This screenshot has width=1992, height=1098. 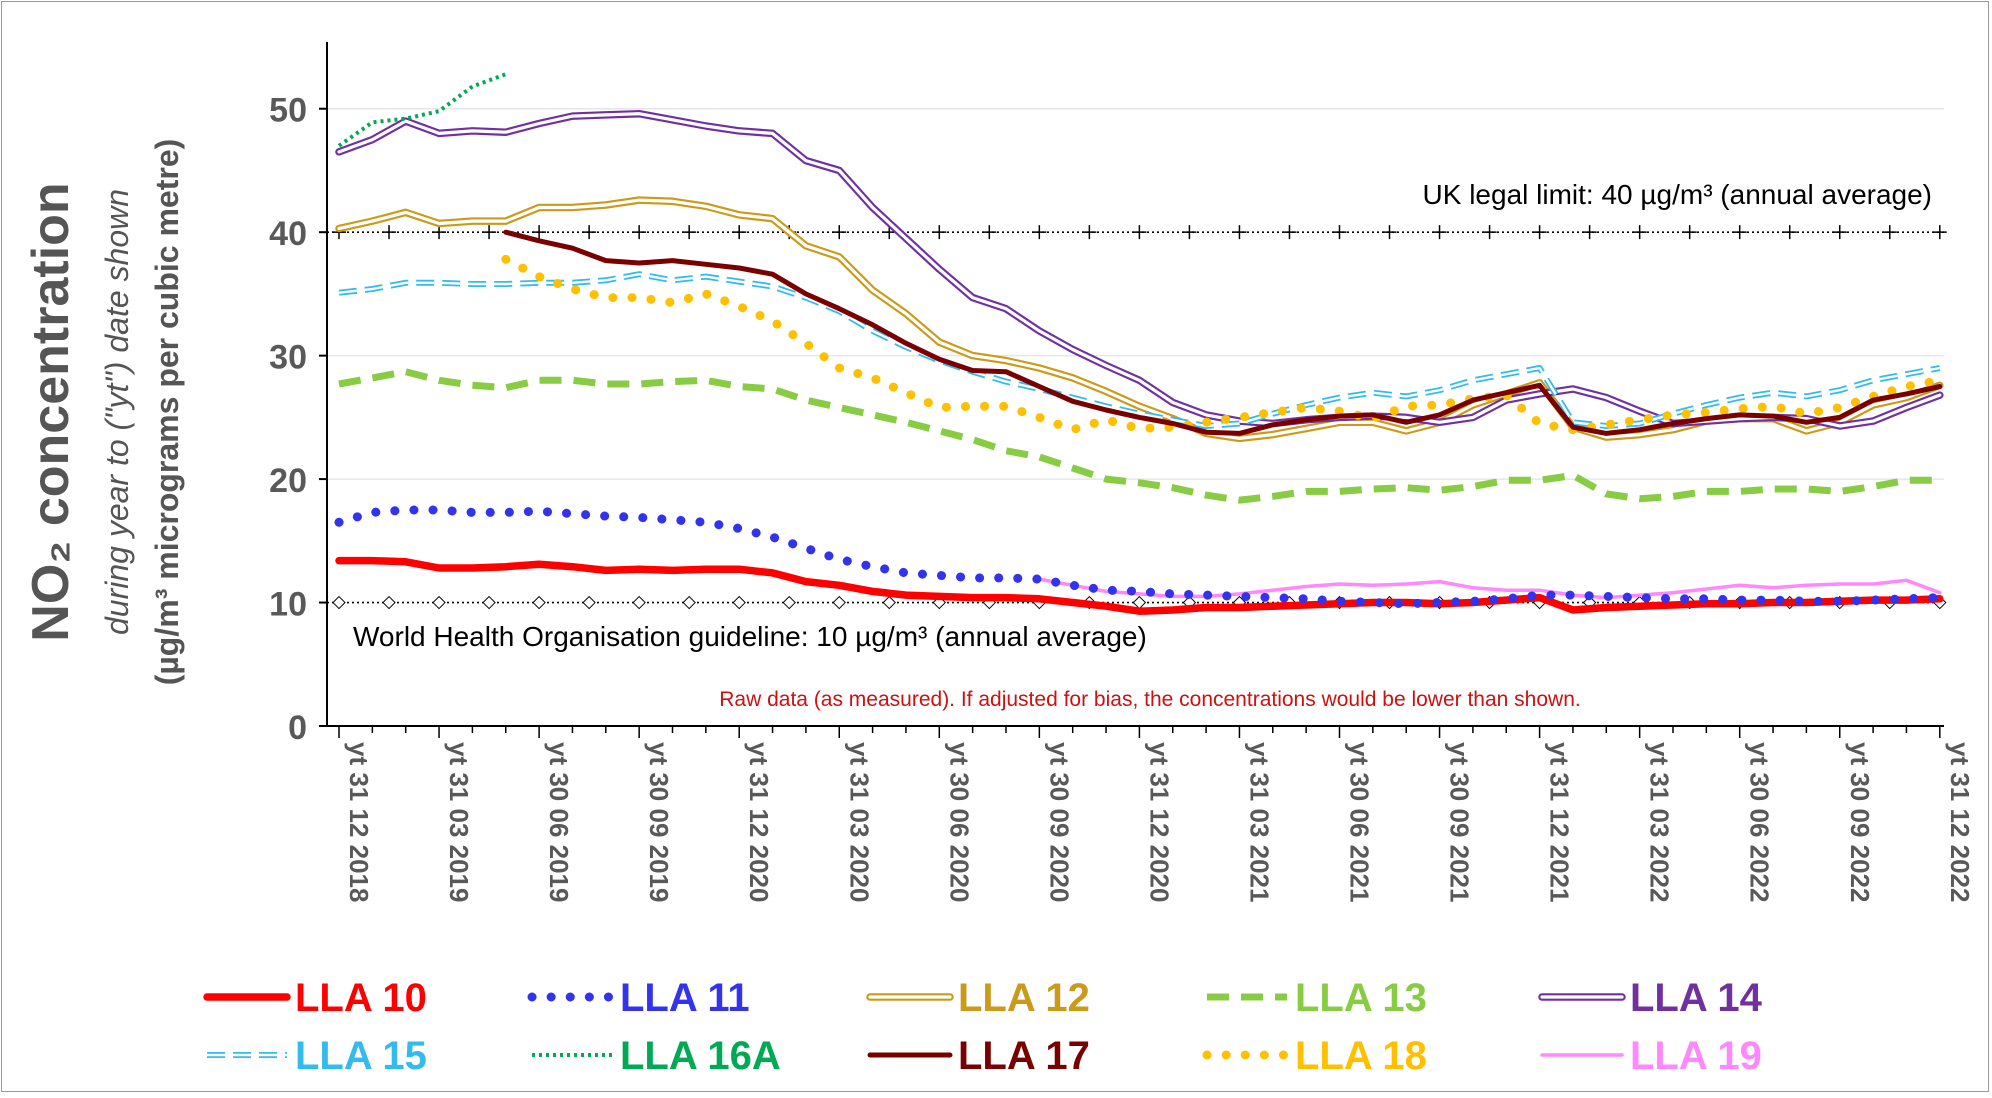 What do you see at coordinates (1460, 822) in the screenshot?
I see `x-tick-label: yt 30 09 2021` at bounding box center [1460, 822].